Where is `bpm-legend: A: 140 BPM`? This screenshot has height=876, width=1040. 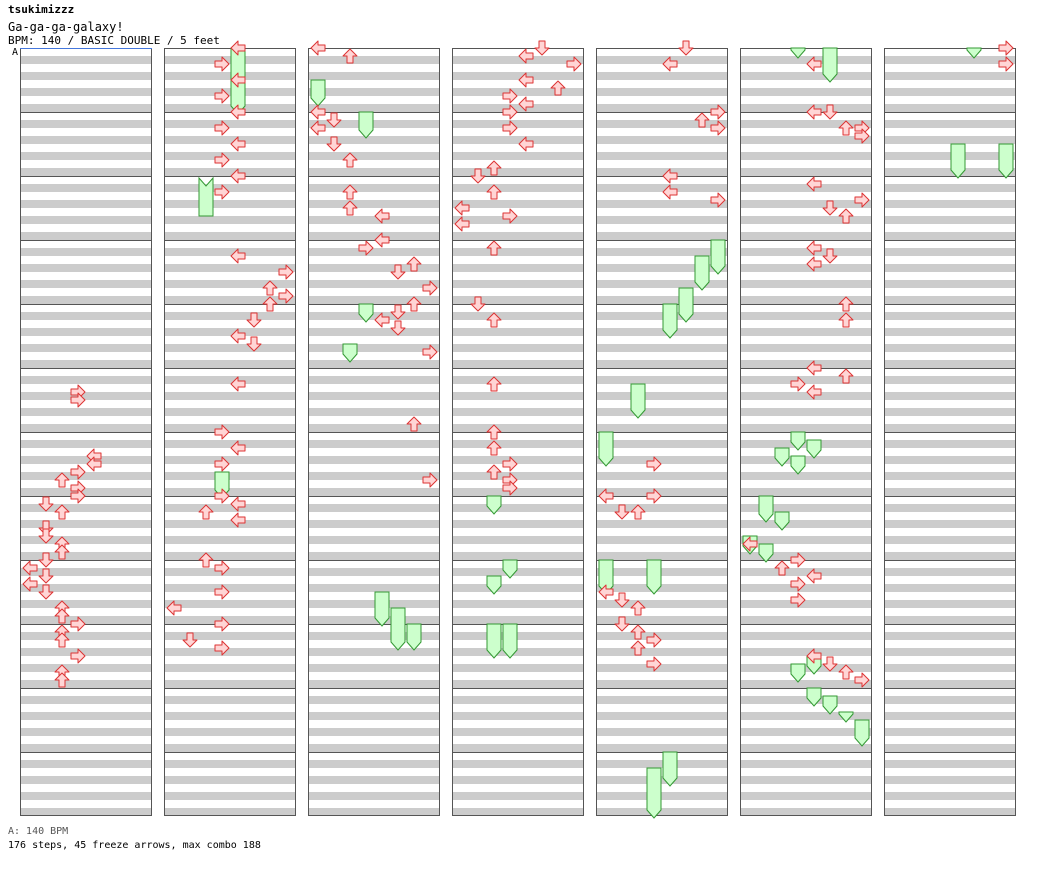 bpm-legend: A: 140 BPM is located at coordinates (38, 831).